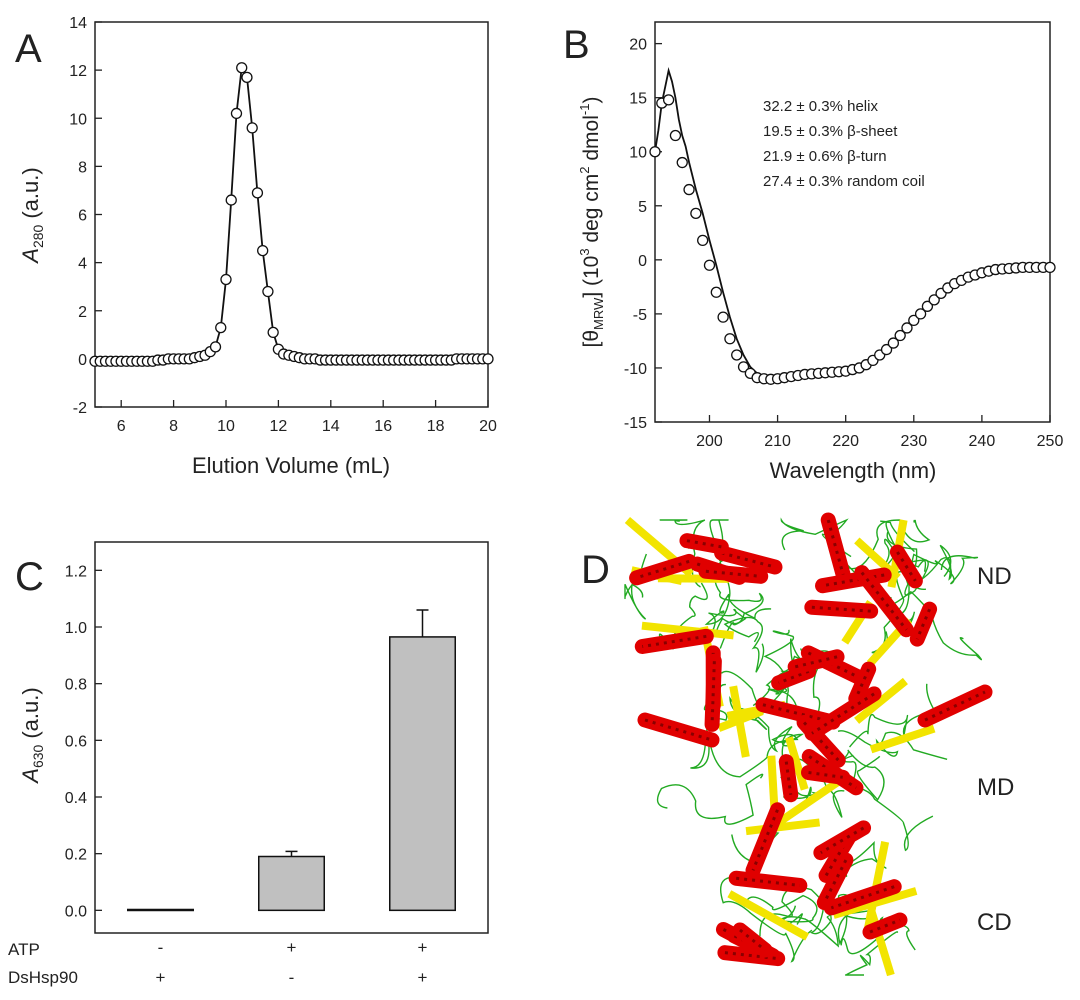 This screenshot has width=1080, height=1000. What do you see at coordinates (76, 855) in the screenshot?
I see `y-tick-label-c: 0.2` at bounding box center [76, 855].